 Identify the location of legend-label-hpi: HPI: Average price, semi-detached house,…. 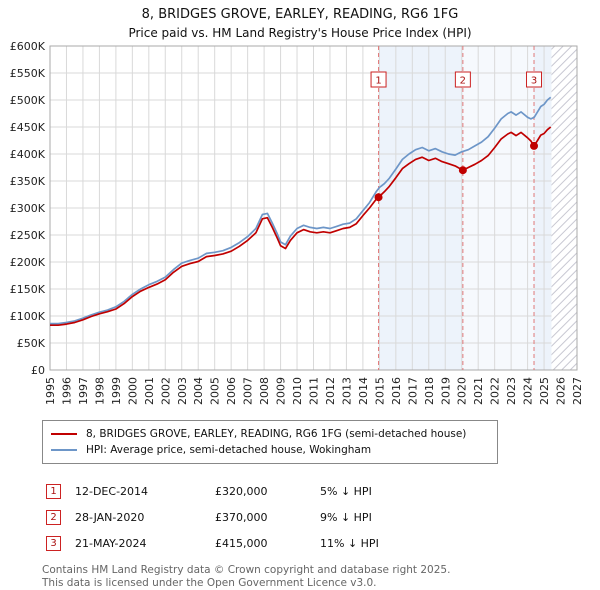
(229, 450).